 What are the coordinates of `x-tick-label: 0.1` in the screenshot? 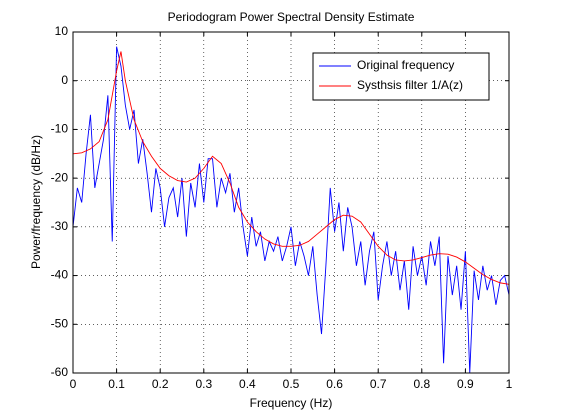 It's located at (116, 384).